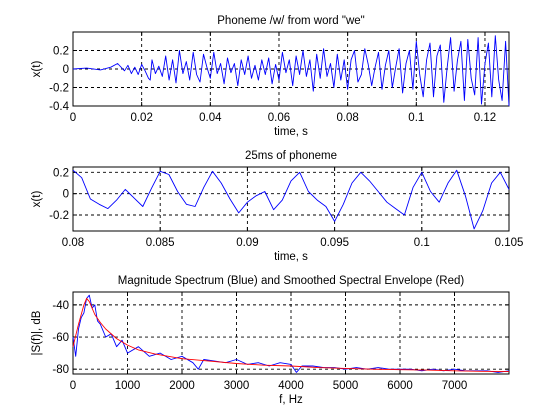  Describe the element at coordinates (160, 243) in the screenshot. I see `x-tick-label: 0.085` at that location.